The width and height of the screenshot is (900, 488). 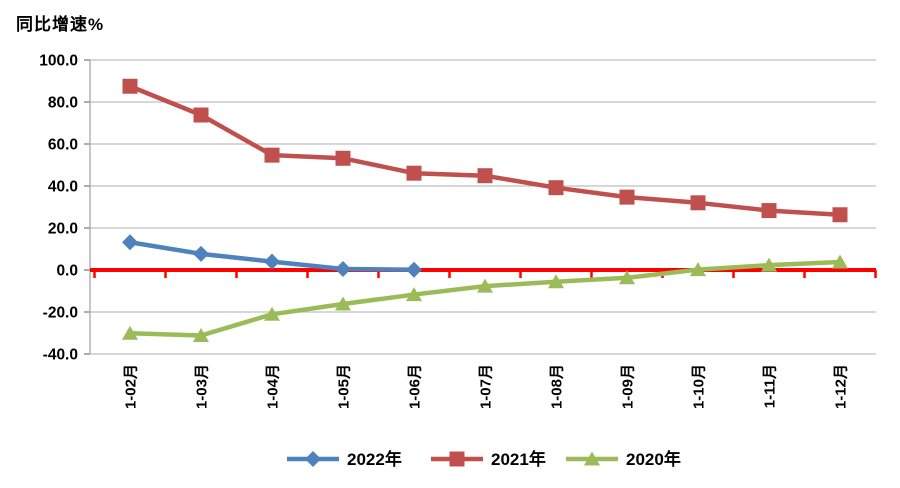 I want to click on x-tick-label: 1-06月, so click(x=415, y=386).